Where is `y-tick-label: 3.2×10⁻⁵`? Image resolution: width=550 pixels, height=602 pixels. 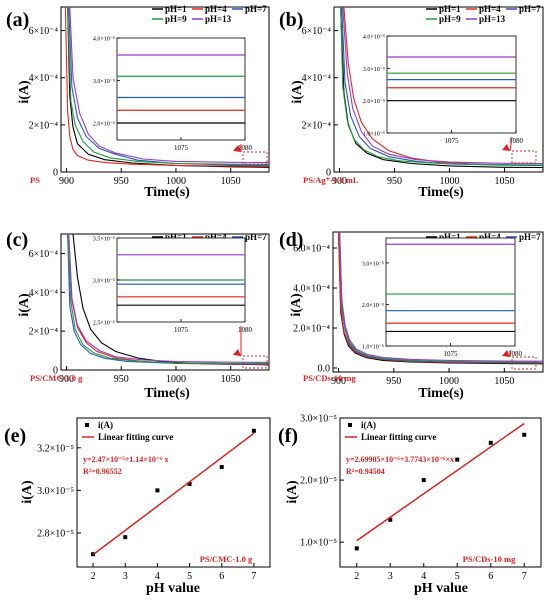 y-tick-label: 3.2×10⁻⁵ is located at coordinates (55, 448).